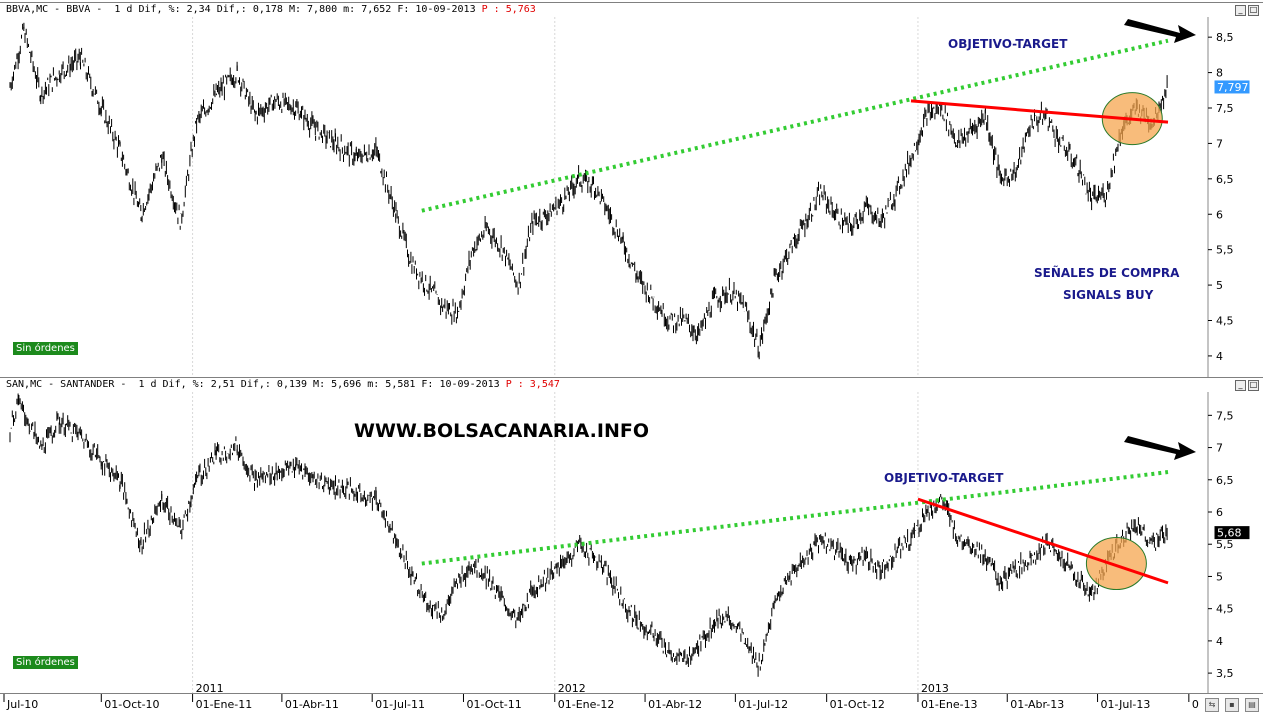 This screenshot has width=1263, height=718. What do you see at coordinates (1225, 37) in the screenshot?
I see `y-tick-label: 8,5` at bounding box center [1225, 37].